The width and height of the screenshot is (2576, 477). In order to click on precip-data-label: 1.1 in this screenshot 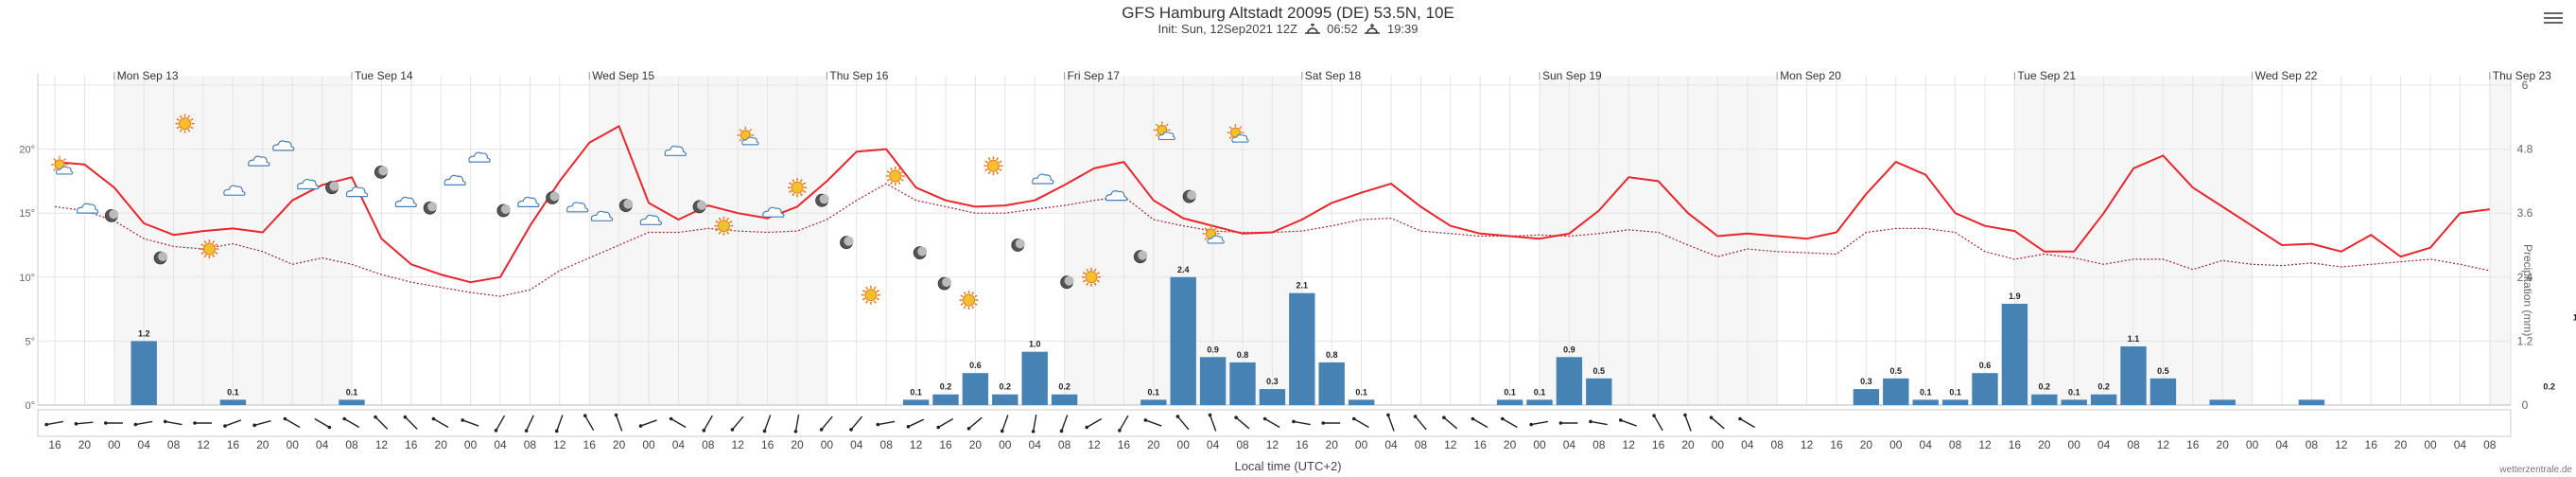, I will do `click(2134, 339)`.